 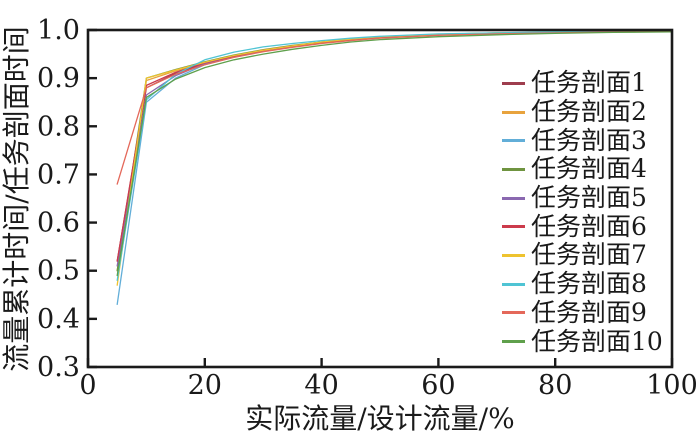 What do you see at coordinates (589, 312) in the screenshot?
I see `legend-label: 任务剖面9` at bounding box center [589, 312].